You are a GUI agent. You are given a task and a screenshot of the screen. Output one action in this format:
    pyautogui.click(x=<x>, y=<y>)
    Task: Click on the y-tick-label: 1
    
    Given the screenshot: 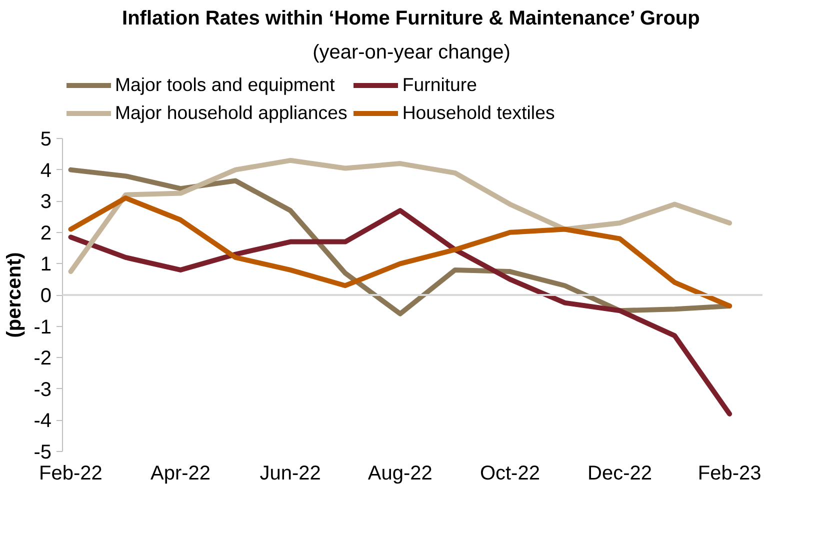 What is the action you would take?
    pyautogui.click(x=46, y=265)
    